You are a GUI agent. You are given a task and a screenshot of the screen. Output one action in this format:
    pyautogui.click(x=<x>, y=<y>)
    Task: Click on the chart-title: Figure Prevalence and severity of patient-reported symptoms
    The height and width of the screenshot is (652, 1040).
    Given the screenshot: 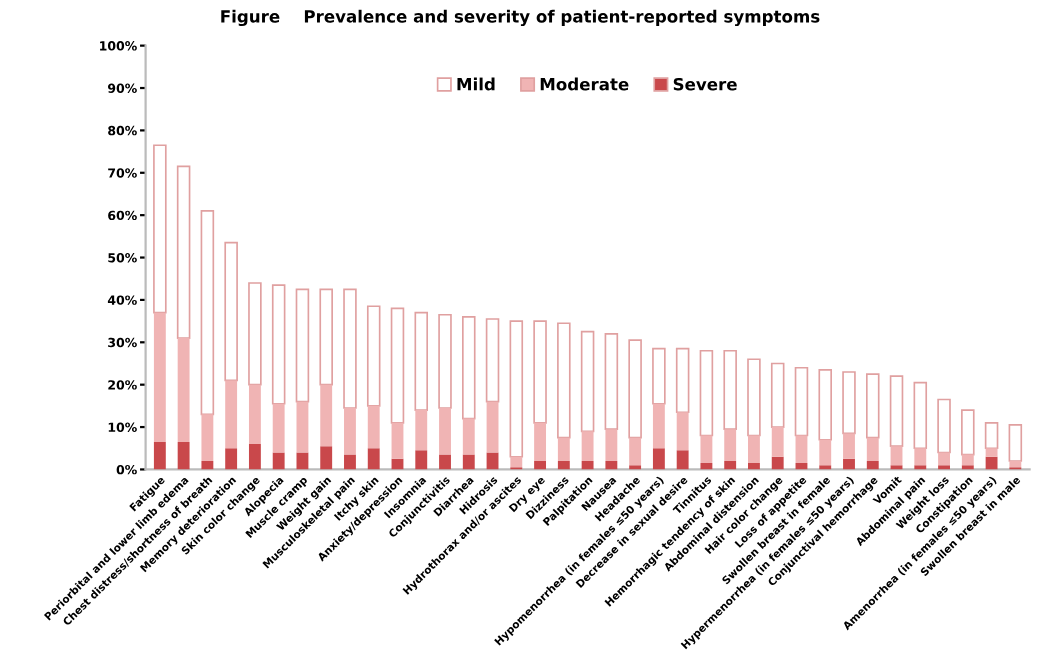 What is the action you would take?
    pyautogui.click(x=520, y=18)
    